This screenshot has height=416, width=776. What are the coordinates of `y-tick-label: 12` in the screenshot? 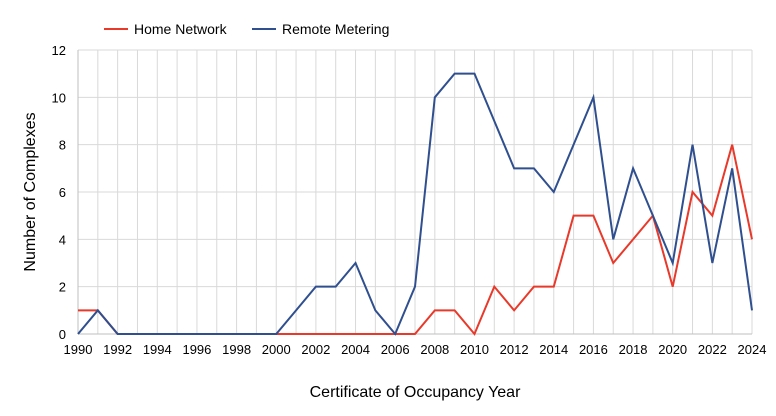 It's located at (59, 50).